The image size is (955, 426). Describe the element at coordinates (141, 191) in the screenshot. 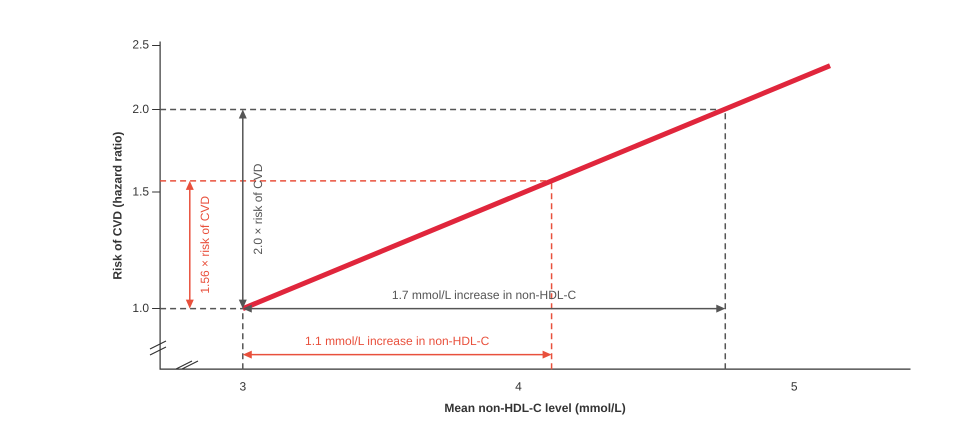

I see `y-tick-label: 1.5` at that location.